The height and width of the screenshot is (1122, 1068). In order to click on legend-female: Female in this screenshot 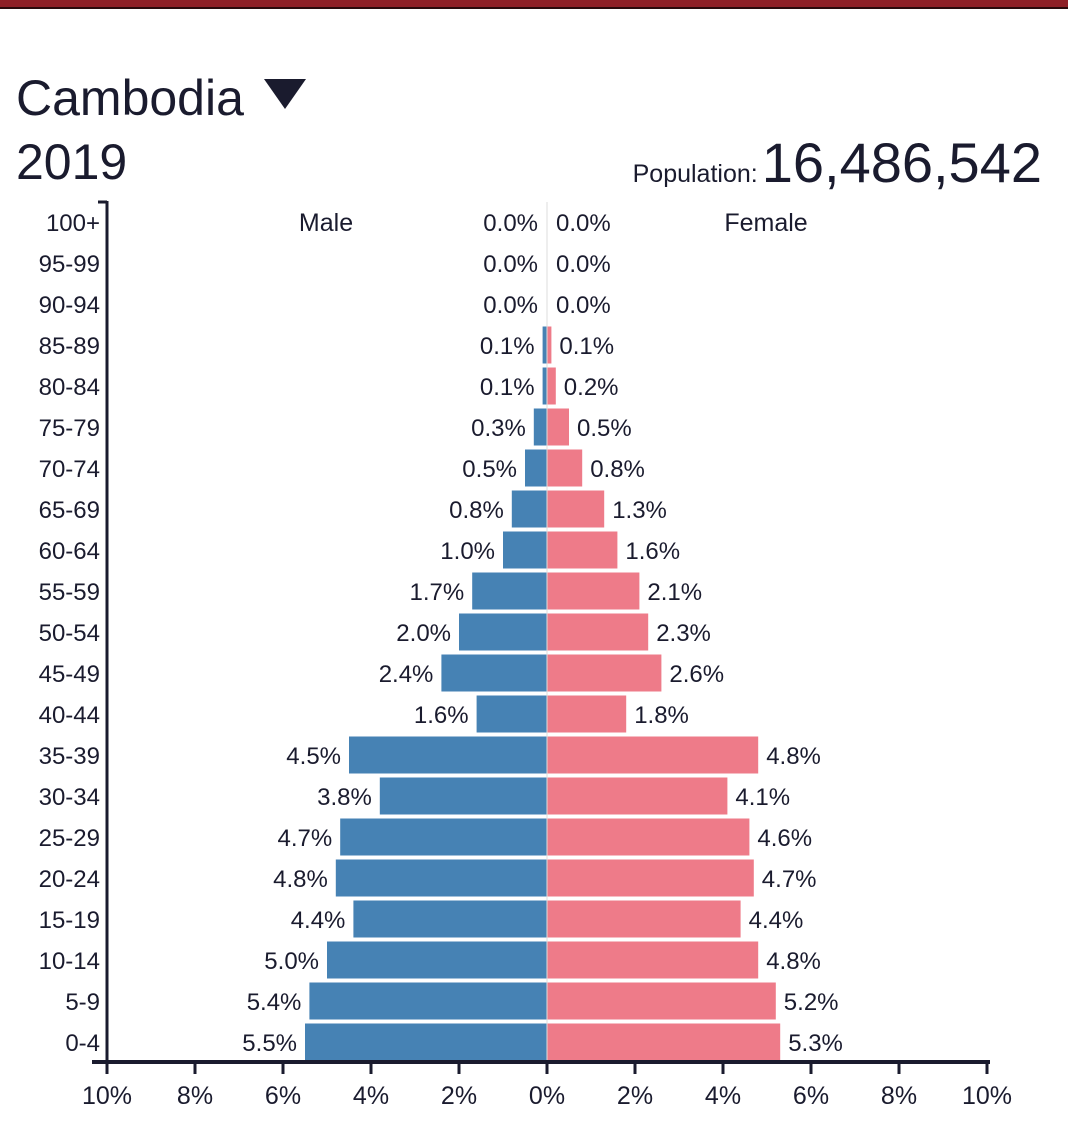, I will do `click(765, 223)`.